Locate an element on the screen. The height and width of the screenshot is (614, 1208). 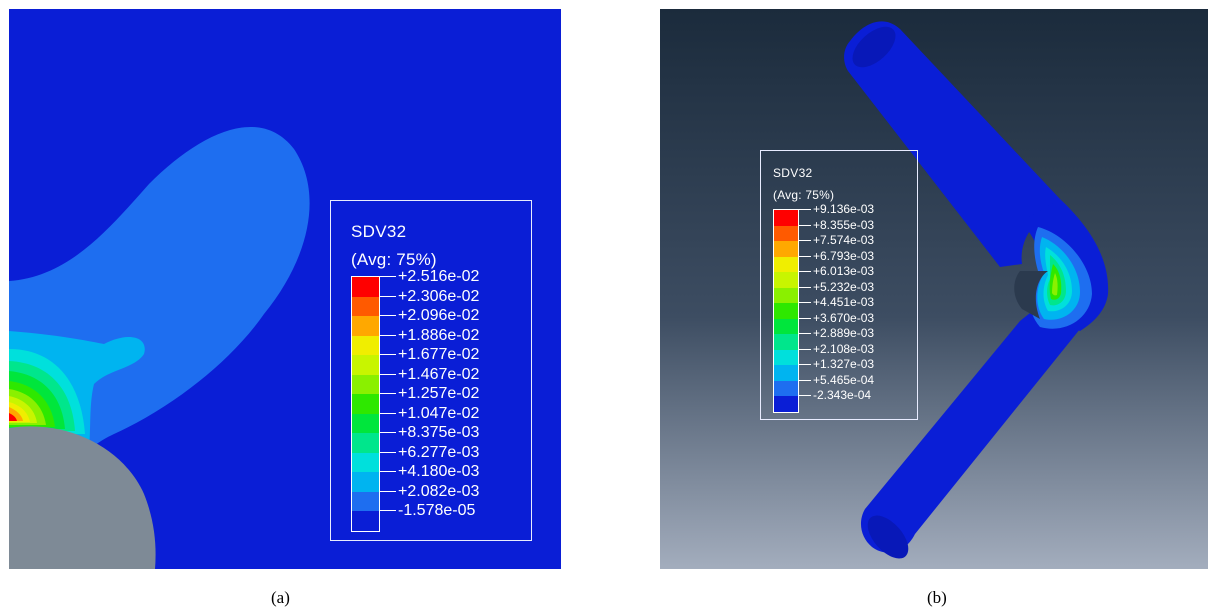
legend-value: +8.355e-03 is located at coordinates (844, 224).